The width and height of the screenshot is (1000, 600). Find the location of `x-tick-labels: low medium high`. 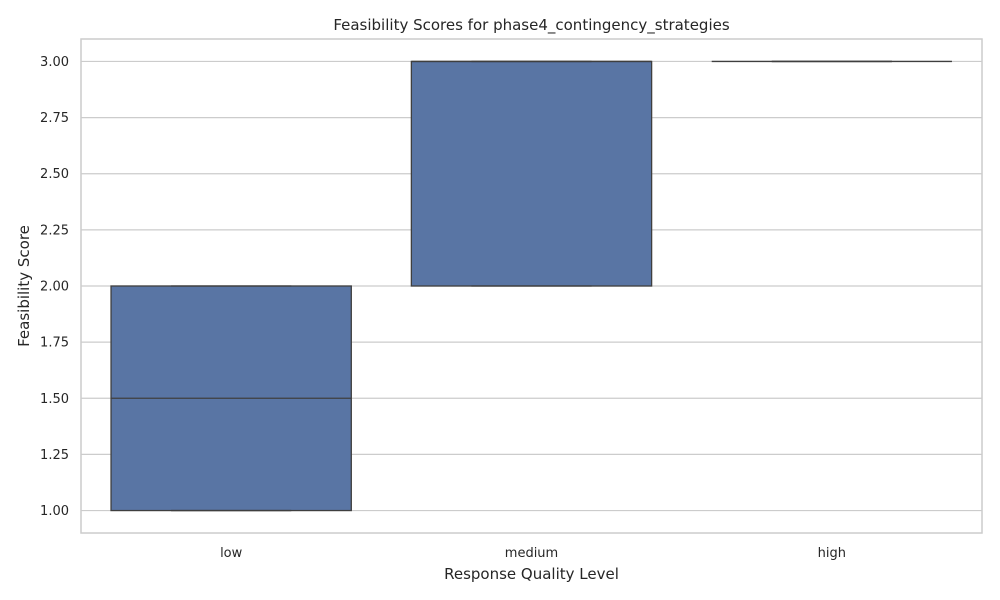

x-tick-labels: low medium high is located at coordinates (533, 553).